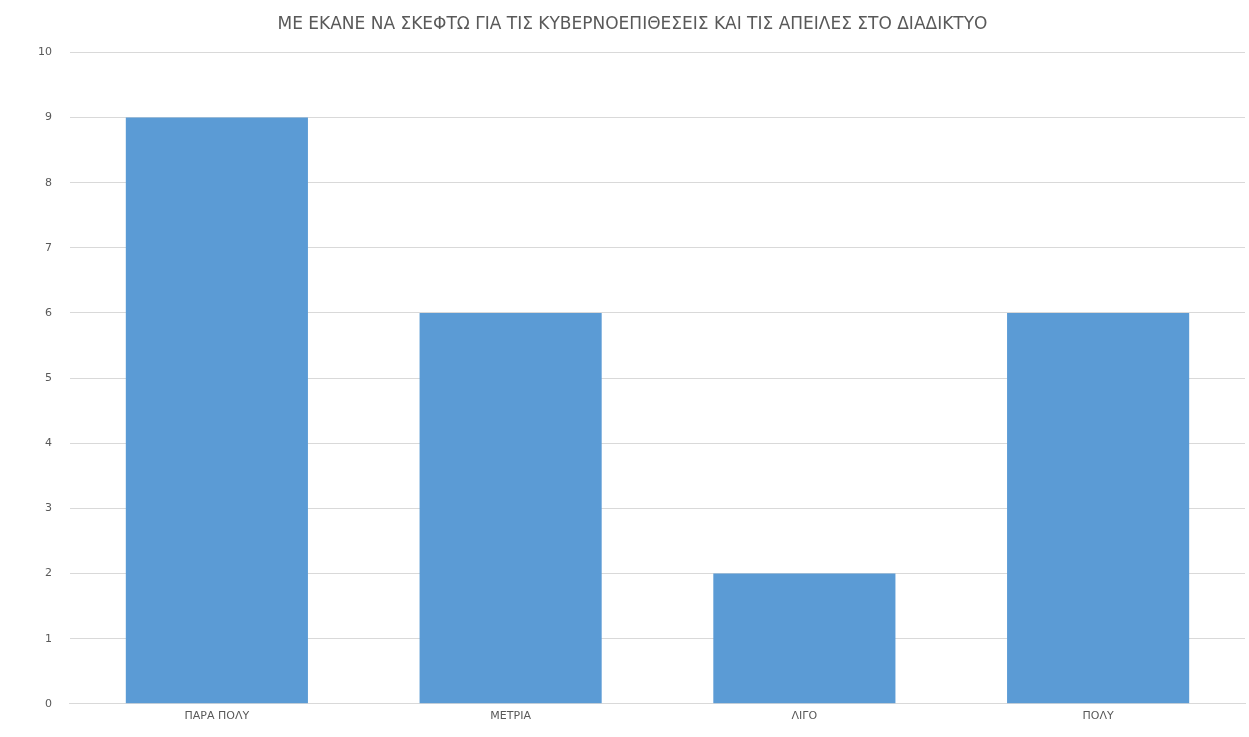 The height and width of the screenshot is (737, 1249). What do you see at coordinates (48, 443) in the screenshot?
I see `y-tick-label: 4` at bounding box center [48, 443].